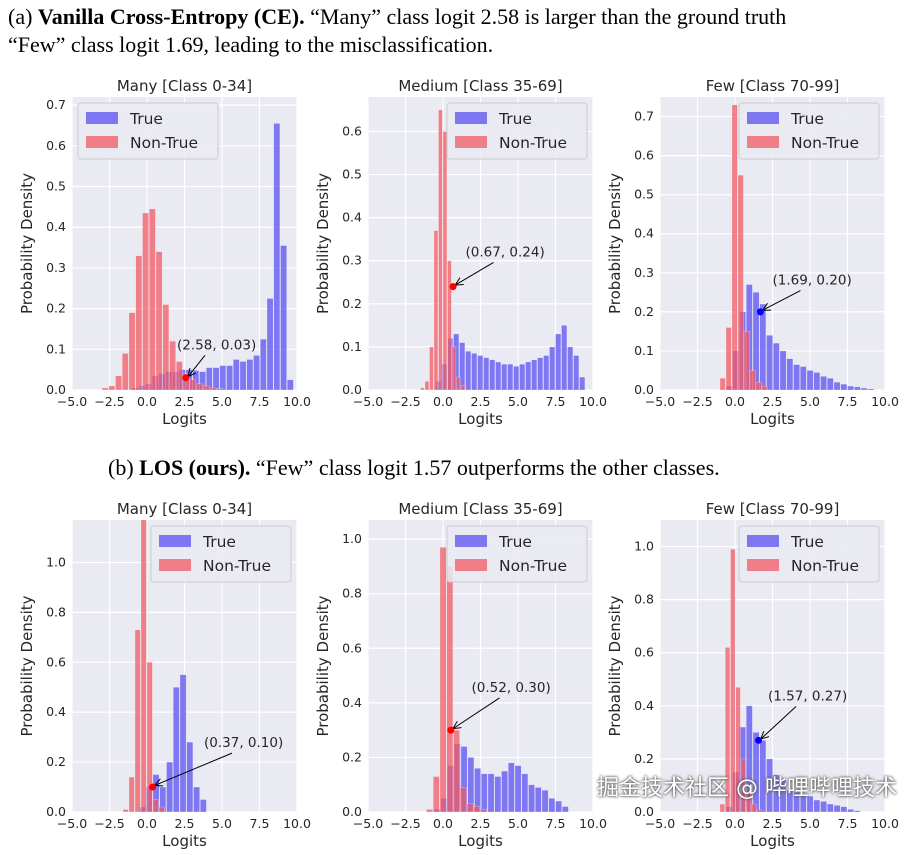  I want to click on y-tick-label: 0.3, so click(644, 272).